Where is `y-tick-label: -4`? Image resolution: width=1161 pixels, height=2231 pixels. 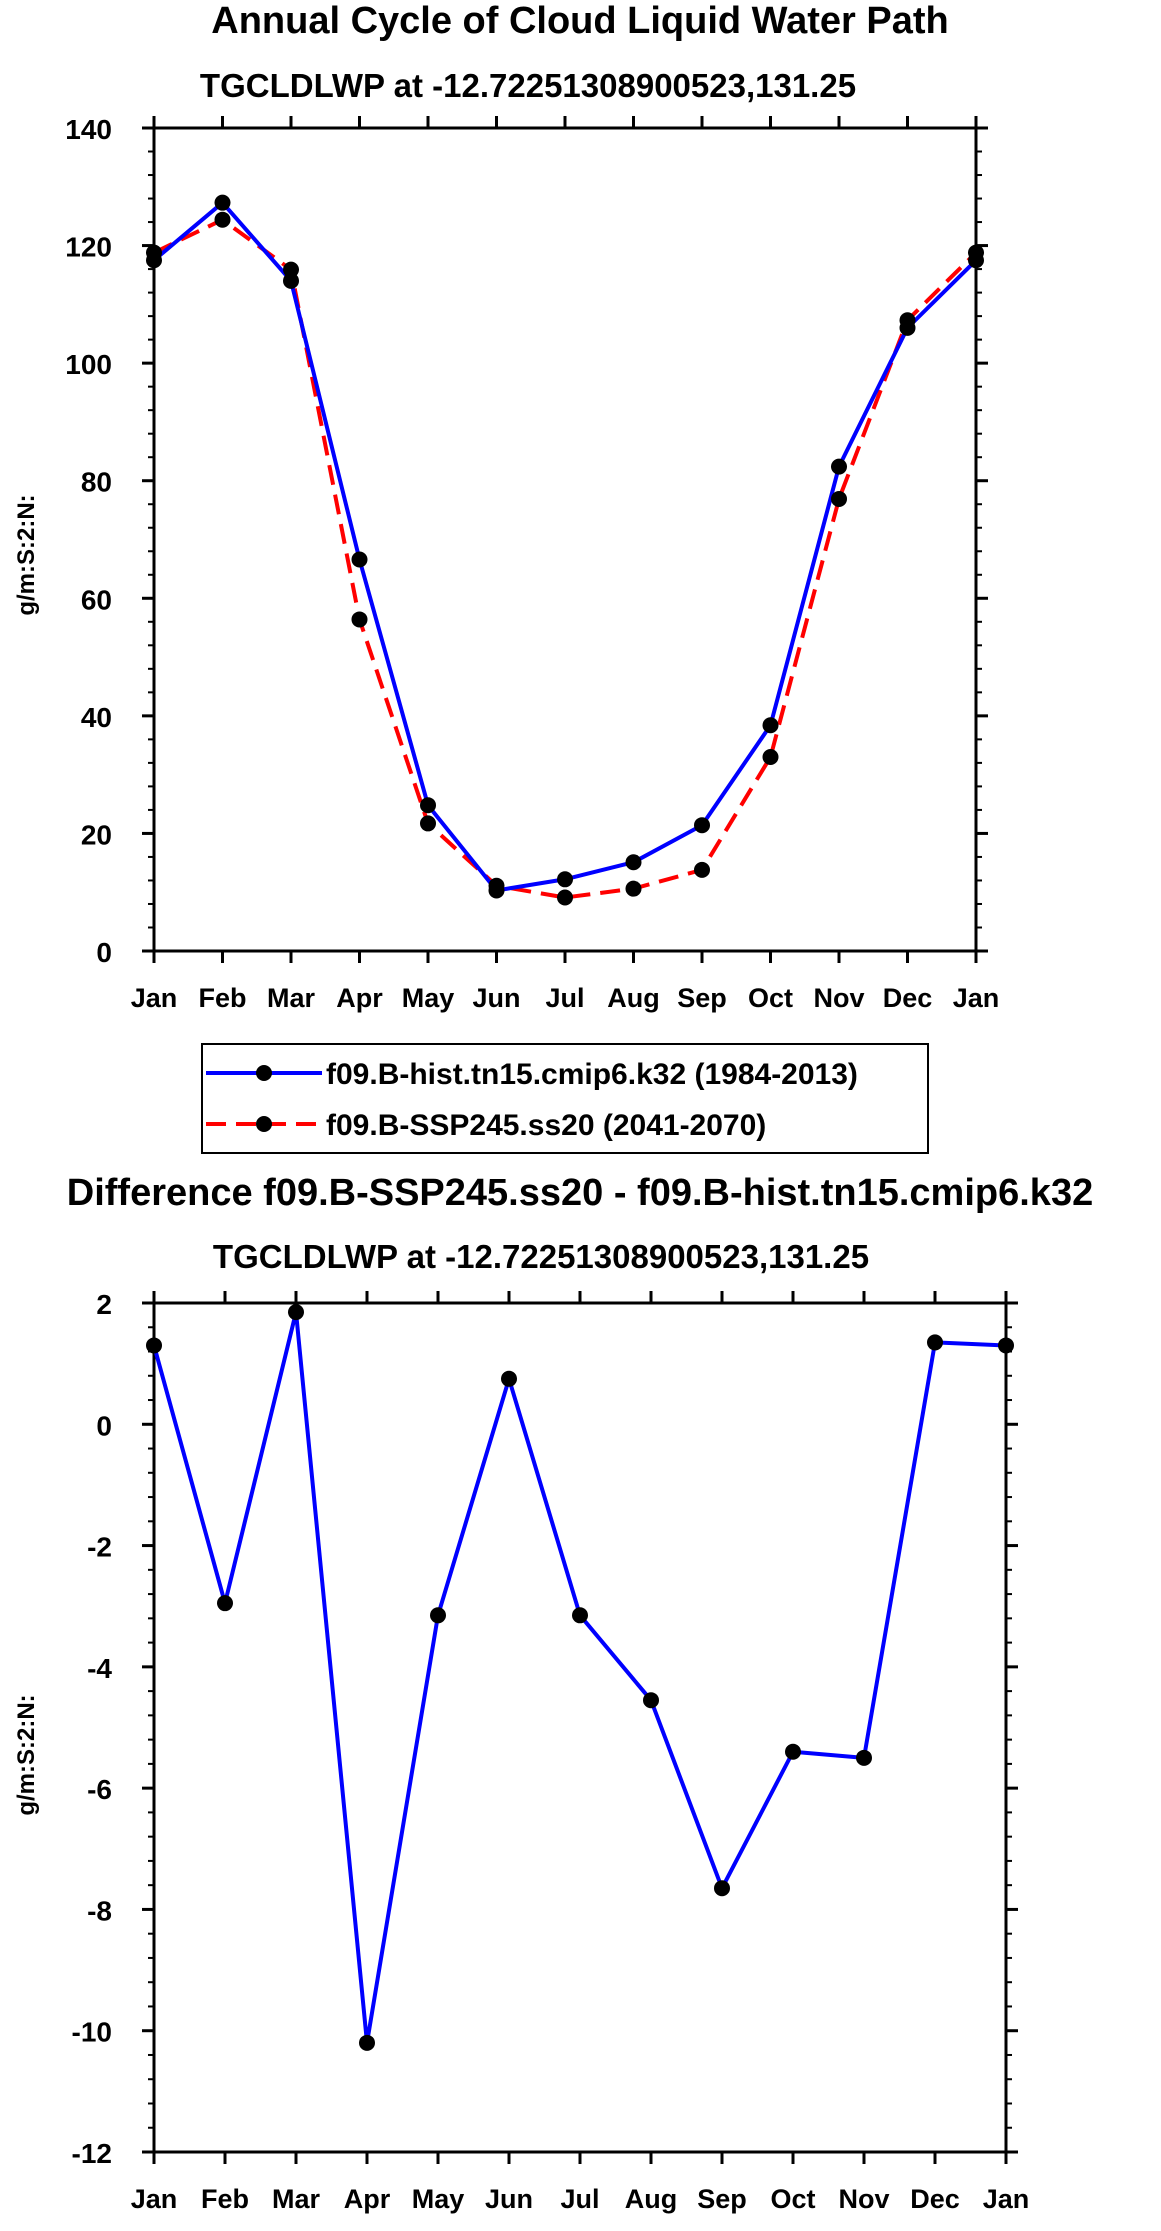
y-tick-label: -4 is located at coordinates (99, 1668).